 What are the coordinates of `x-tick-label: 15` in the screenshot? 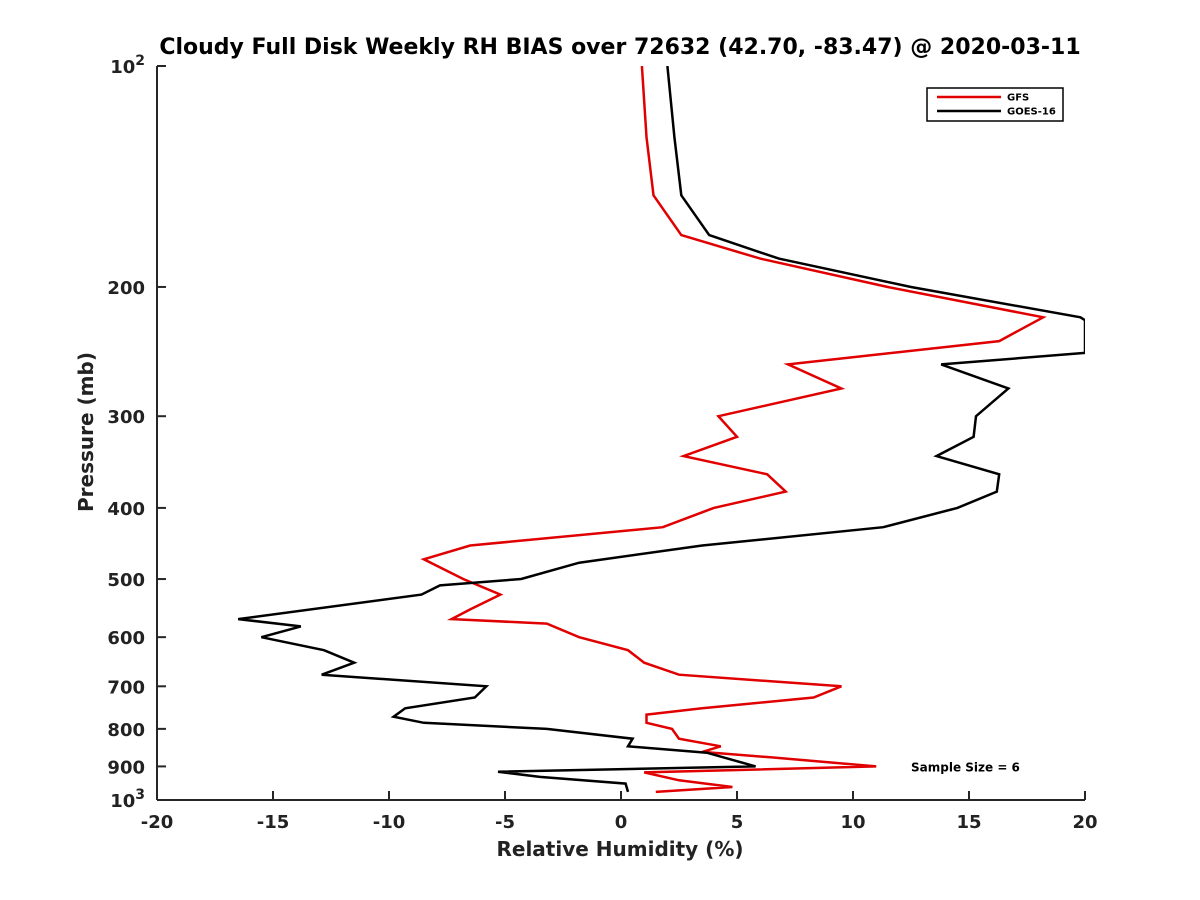 It's located at (968, 822).